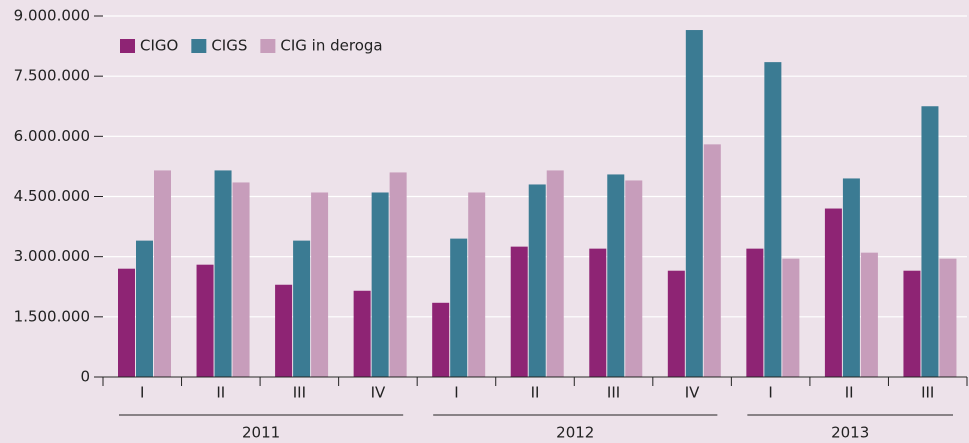 The image size is (969, 443). I want to click on year-label: 2012, so click(575, 433).